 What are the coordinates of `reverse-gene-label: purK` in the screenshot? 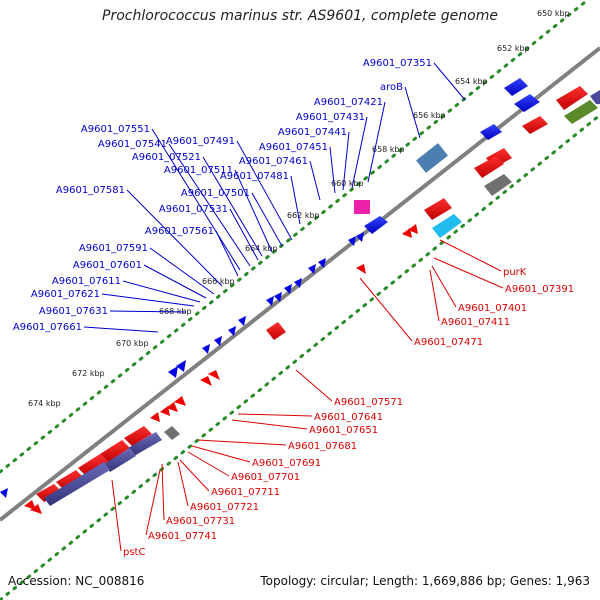 It's located at (515, 272).